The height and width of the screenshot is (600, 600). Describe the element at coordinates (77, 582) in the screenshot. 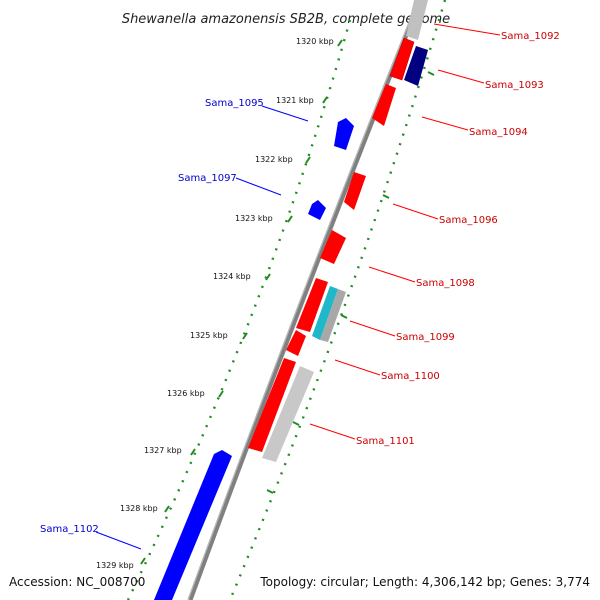

I see `accession-text: Accession: NC_008700` at that location.